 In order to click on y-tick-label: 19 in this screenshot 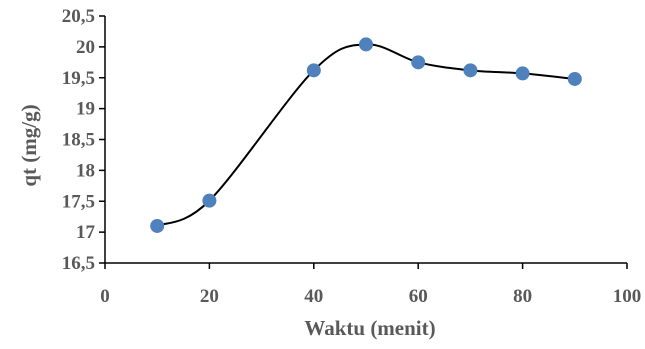, I will do `click(85, 109)`.